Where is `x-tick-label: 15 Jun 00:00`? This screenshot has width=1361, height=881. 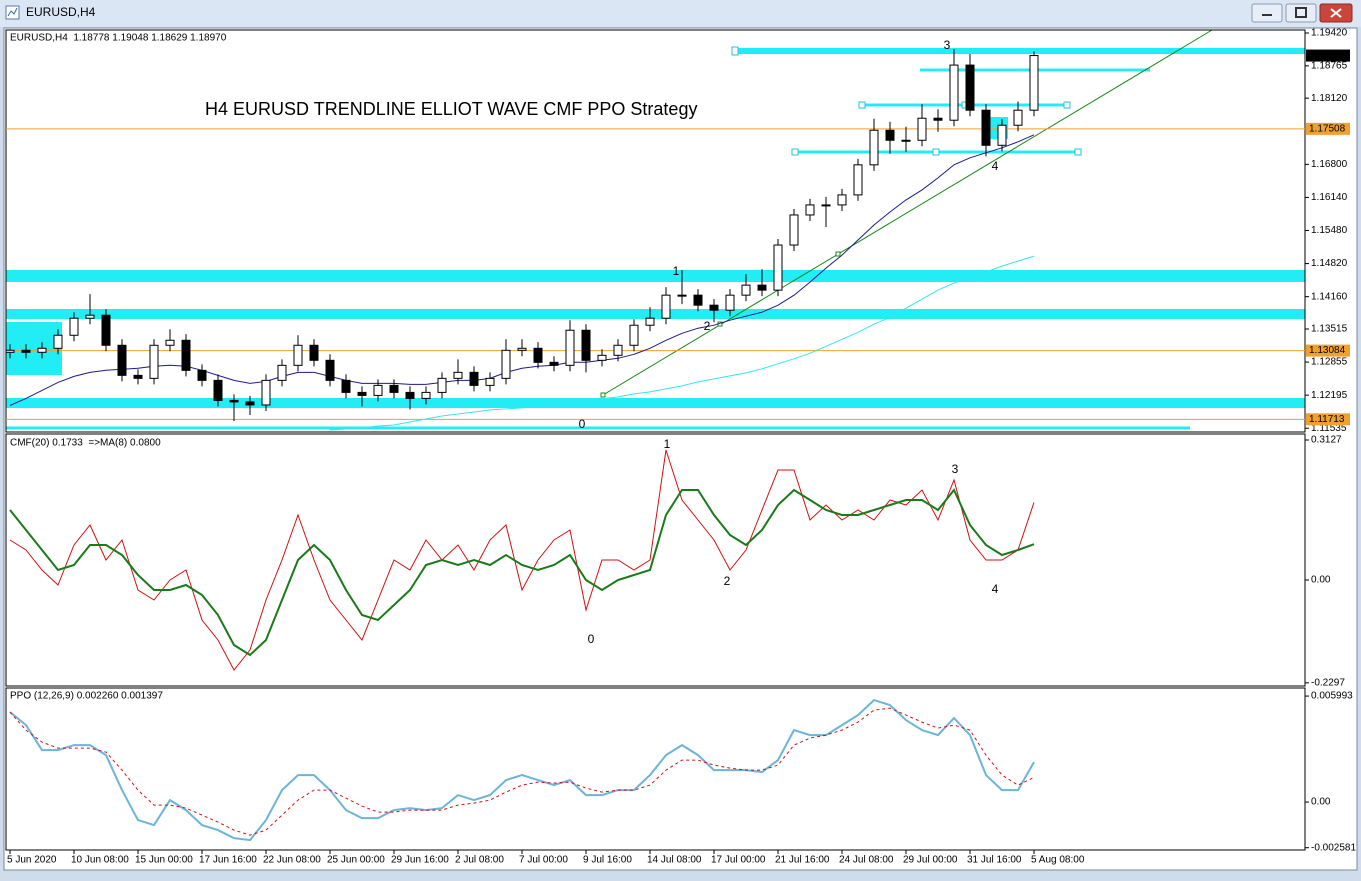 x-tick-label: 15 Jun 00:00 is located at coordinates (164, 860).